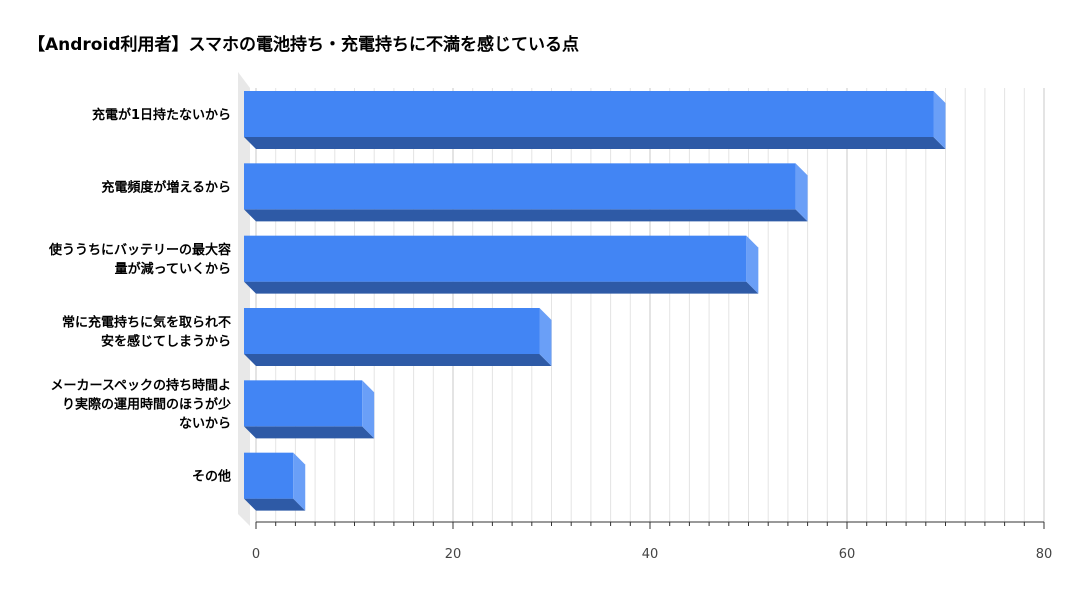 This screenshot has height=591, width=1077. What do you see at coordinates (650, 554) in the screenshot?
I see `x-tick-label: 40` at bounding box center [650, 554].